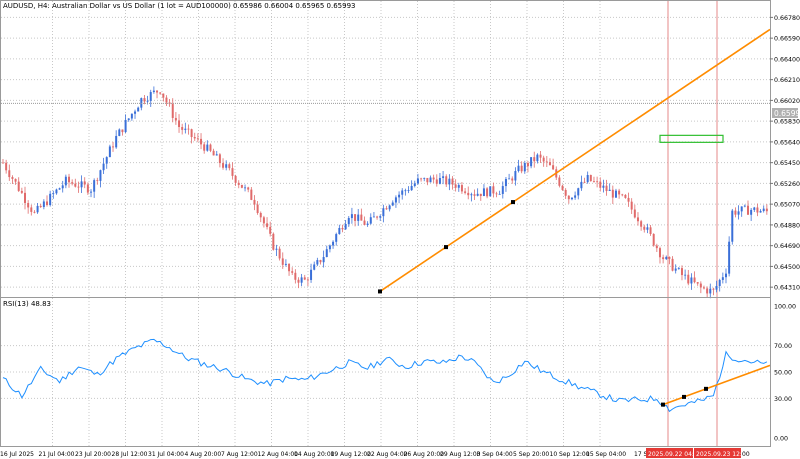  I want to click on time-markers, so click(692, 223).